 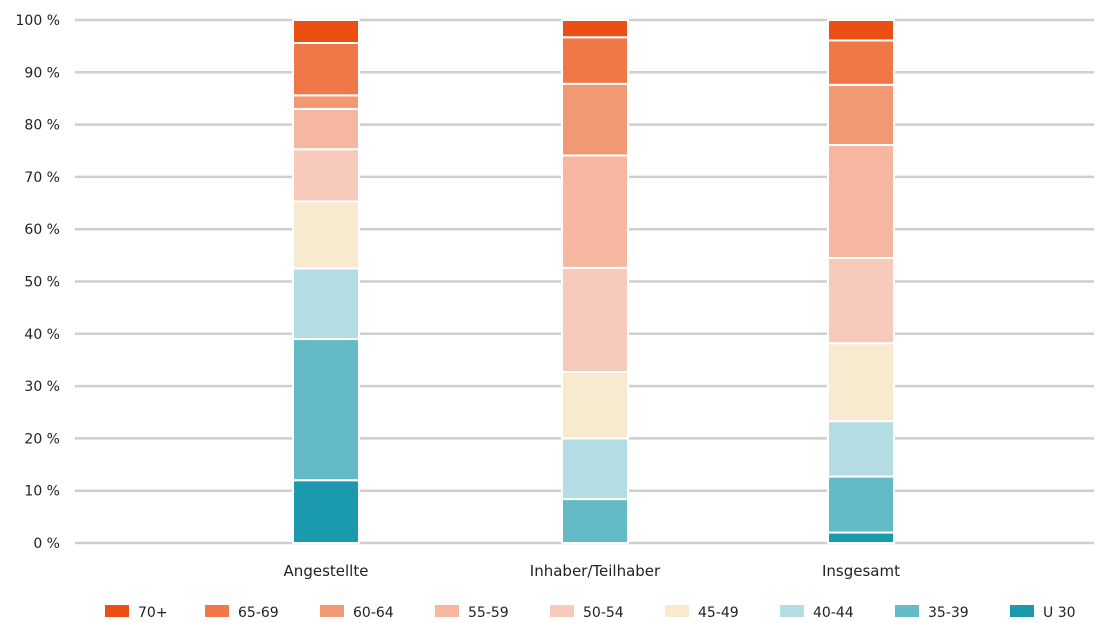 I want to click on legend-item: 70+, so click(x=136, y=613).